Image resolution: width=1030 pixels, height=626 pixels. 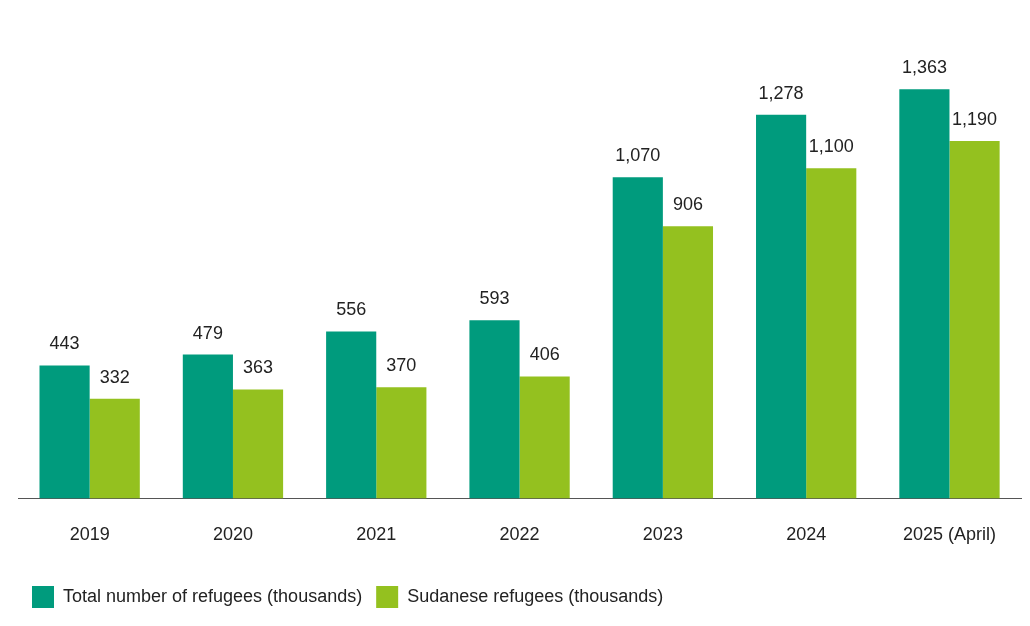 I want to click on data-label: 1,278, so click(x=781, y=92).